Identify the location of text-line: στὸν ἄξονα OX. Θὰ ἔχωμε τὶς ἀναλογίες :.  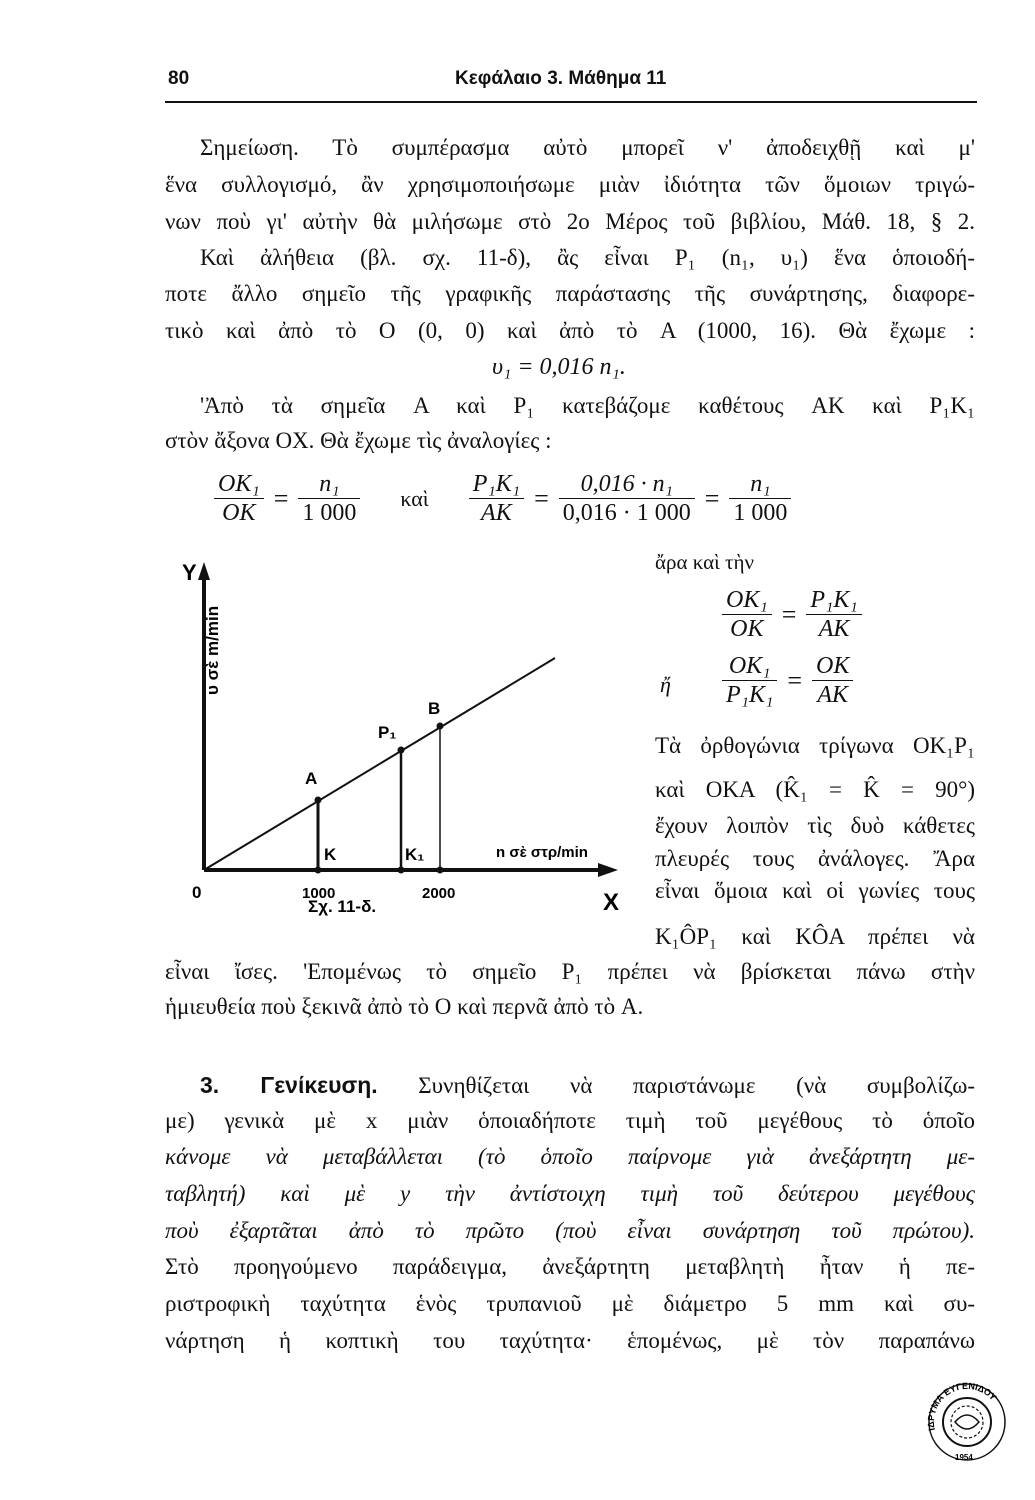
(358, 440).